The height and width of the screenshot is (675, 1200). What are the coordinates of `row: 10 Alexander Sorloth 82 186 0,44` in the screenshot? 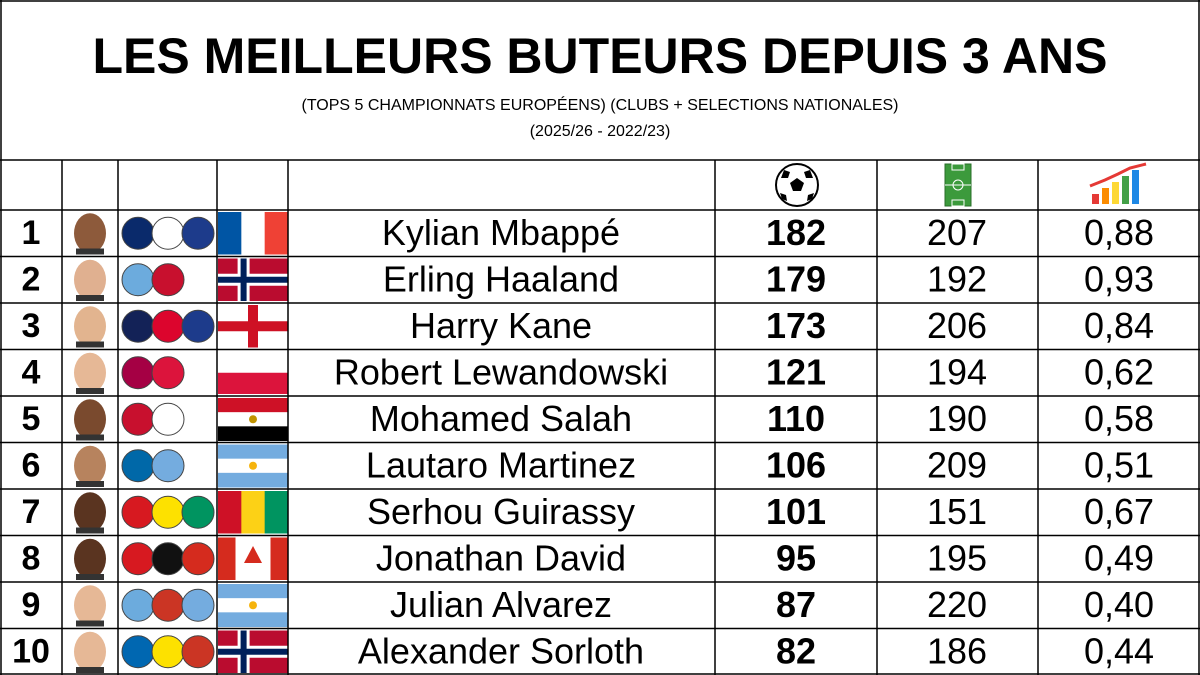 It's located at (583, 651).